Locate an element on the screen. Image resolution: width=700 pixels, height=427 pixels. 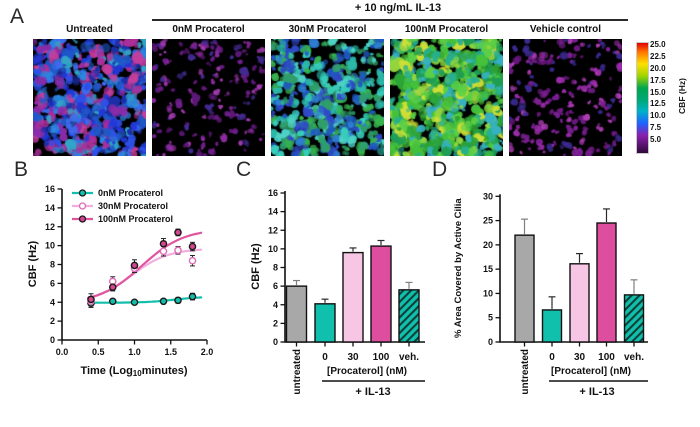
b-ytick-label: 2 is located at coordinates (52, 321).